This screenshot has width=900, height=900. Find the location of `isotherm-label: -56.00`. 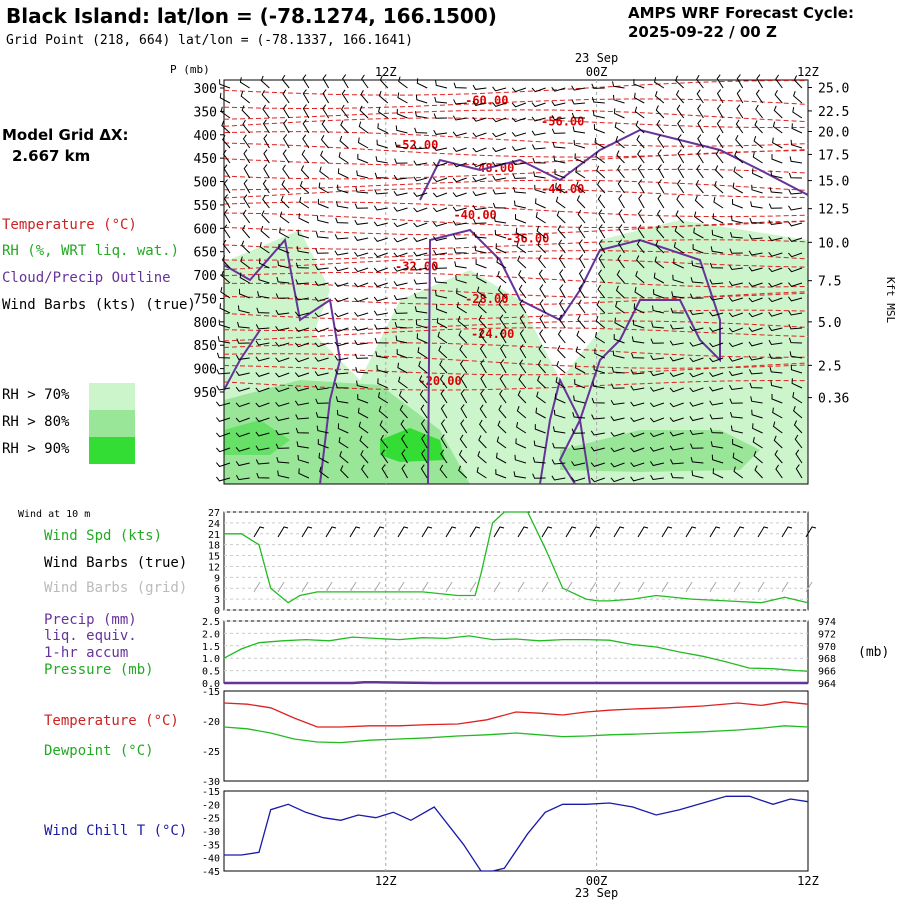

isotherm-label: -56.00 is located at coordinates (562, 121).